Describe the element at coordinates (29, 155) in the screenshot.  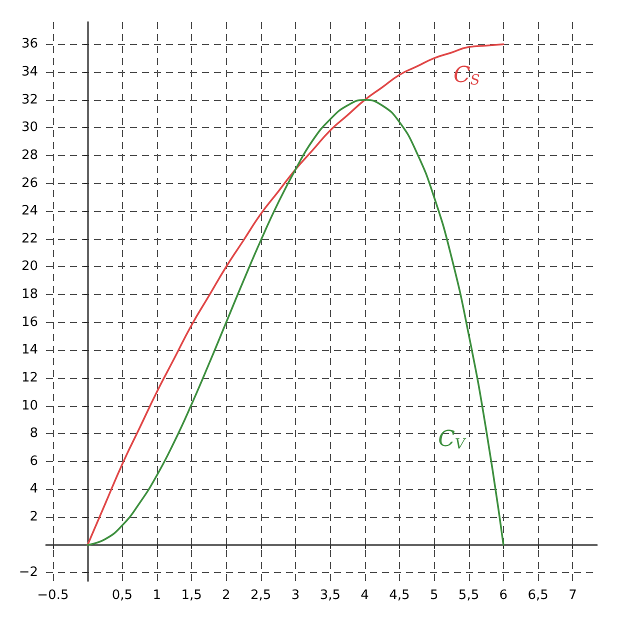
I see `y-tick-label: 28` at that location.